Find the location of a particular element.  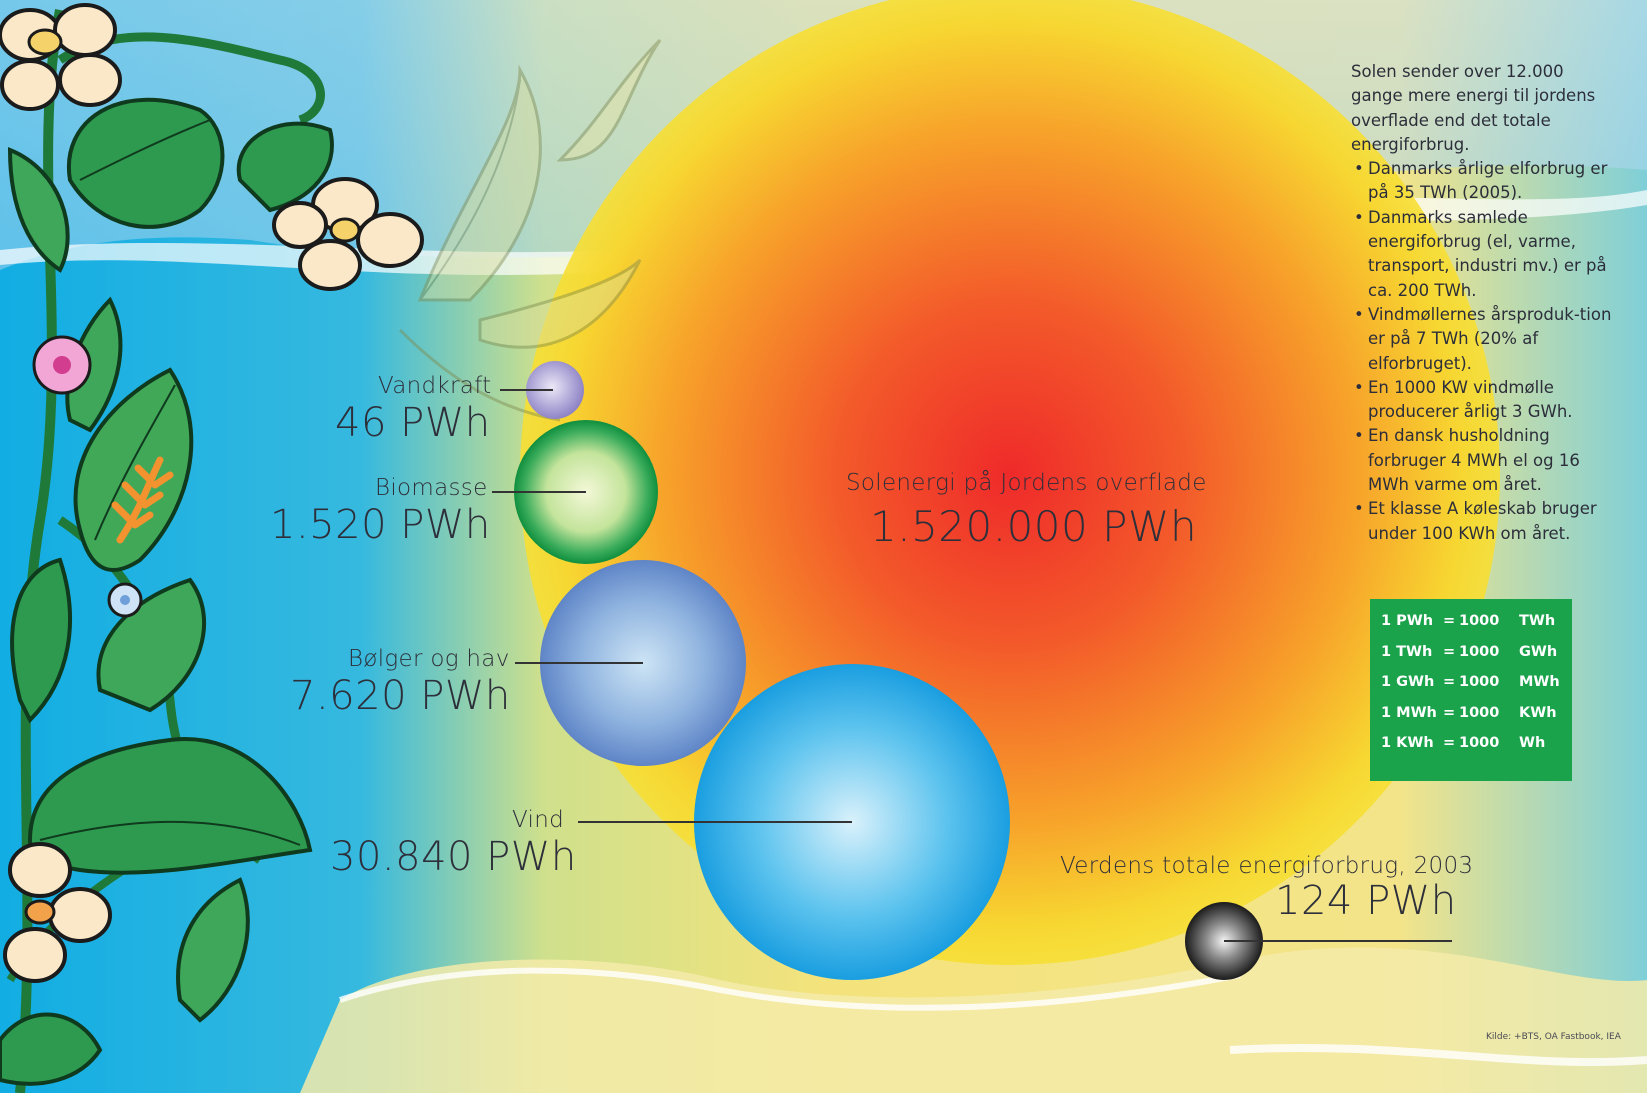

faded-leaf-sketch is located at coordinates (530, 230).